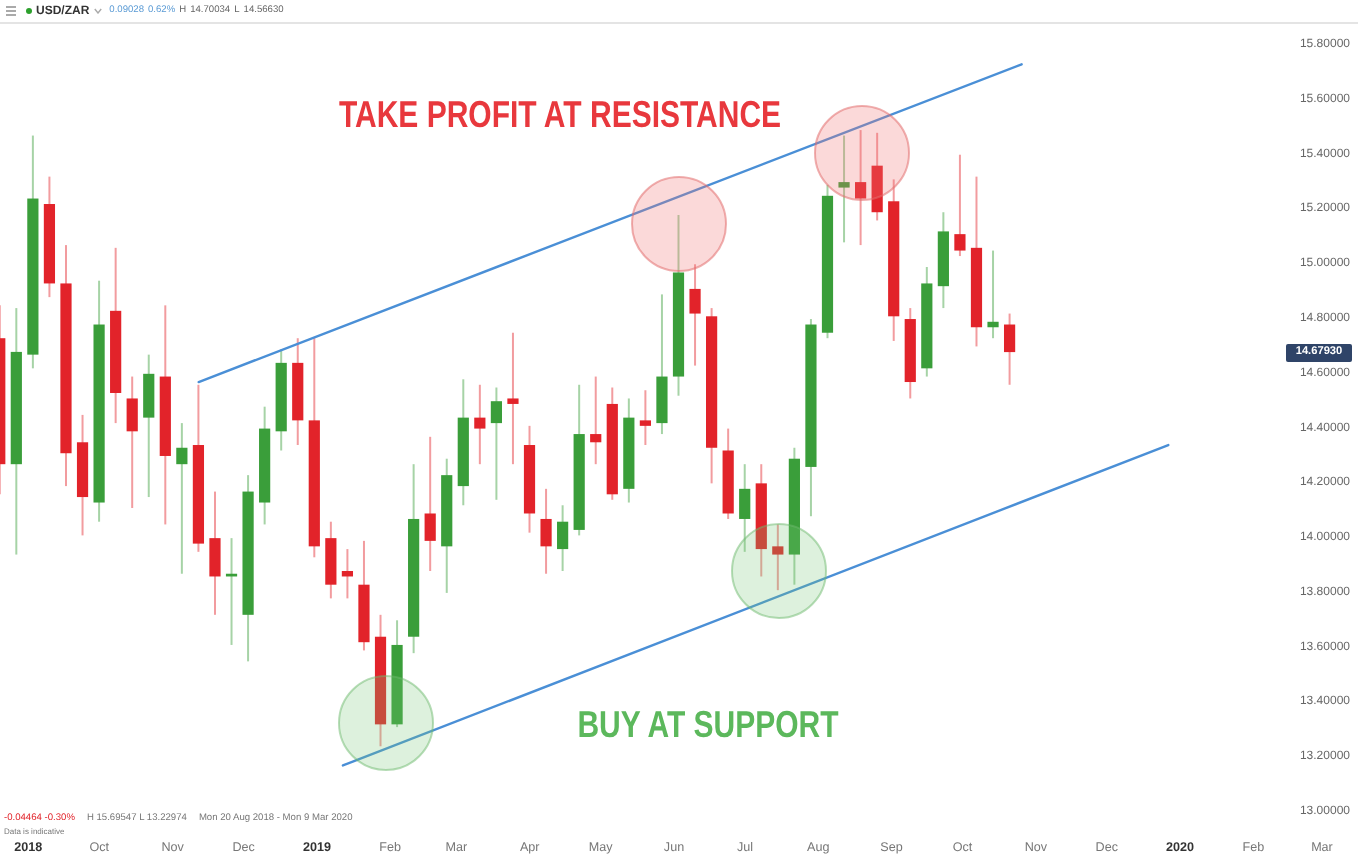  Describe the element at coordinates (708, 726) in the screenshot. I see `annotation: BUY AT SUPPORT` at that location.